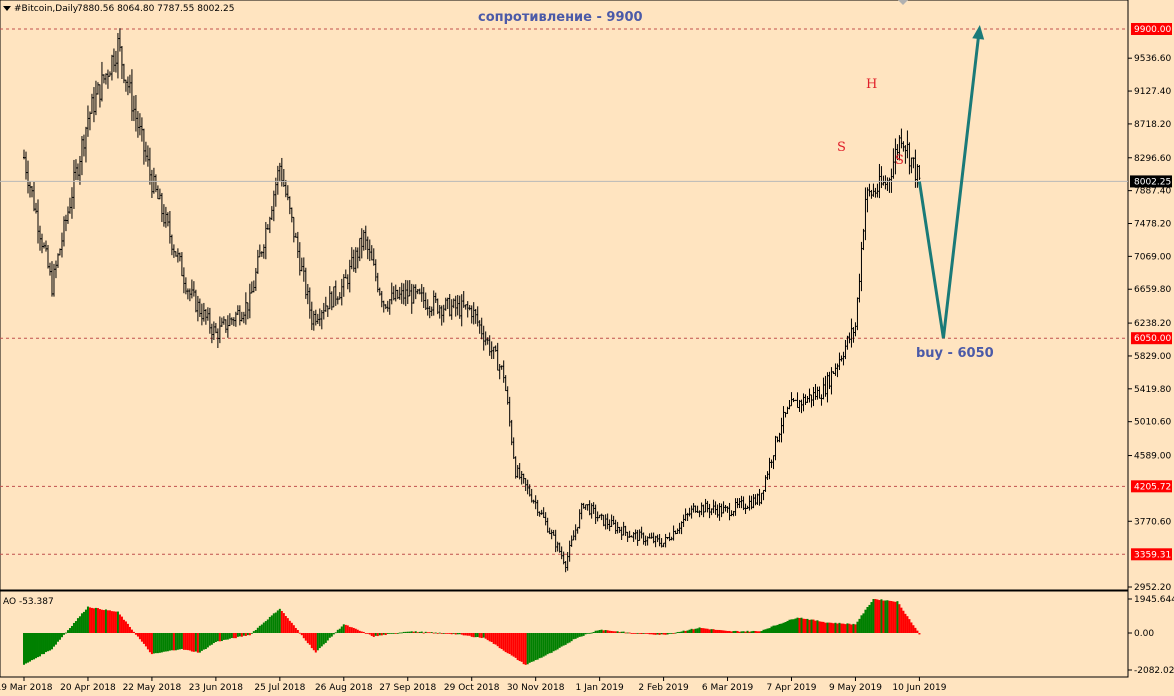 The width and height of the screenshot is (1174, 696). Describe the element at coordinates (663, 688) in the screenshot. I see `date-tick-label: 2 Feb 2019` at that location.